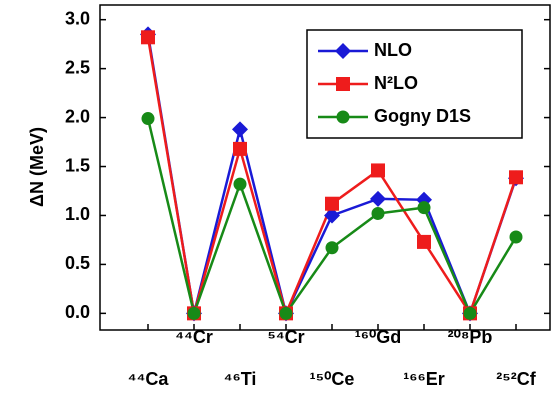  I want to click on x-tick-label: ¹⁶⁶Er, so click(424, 379).